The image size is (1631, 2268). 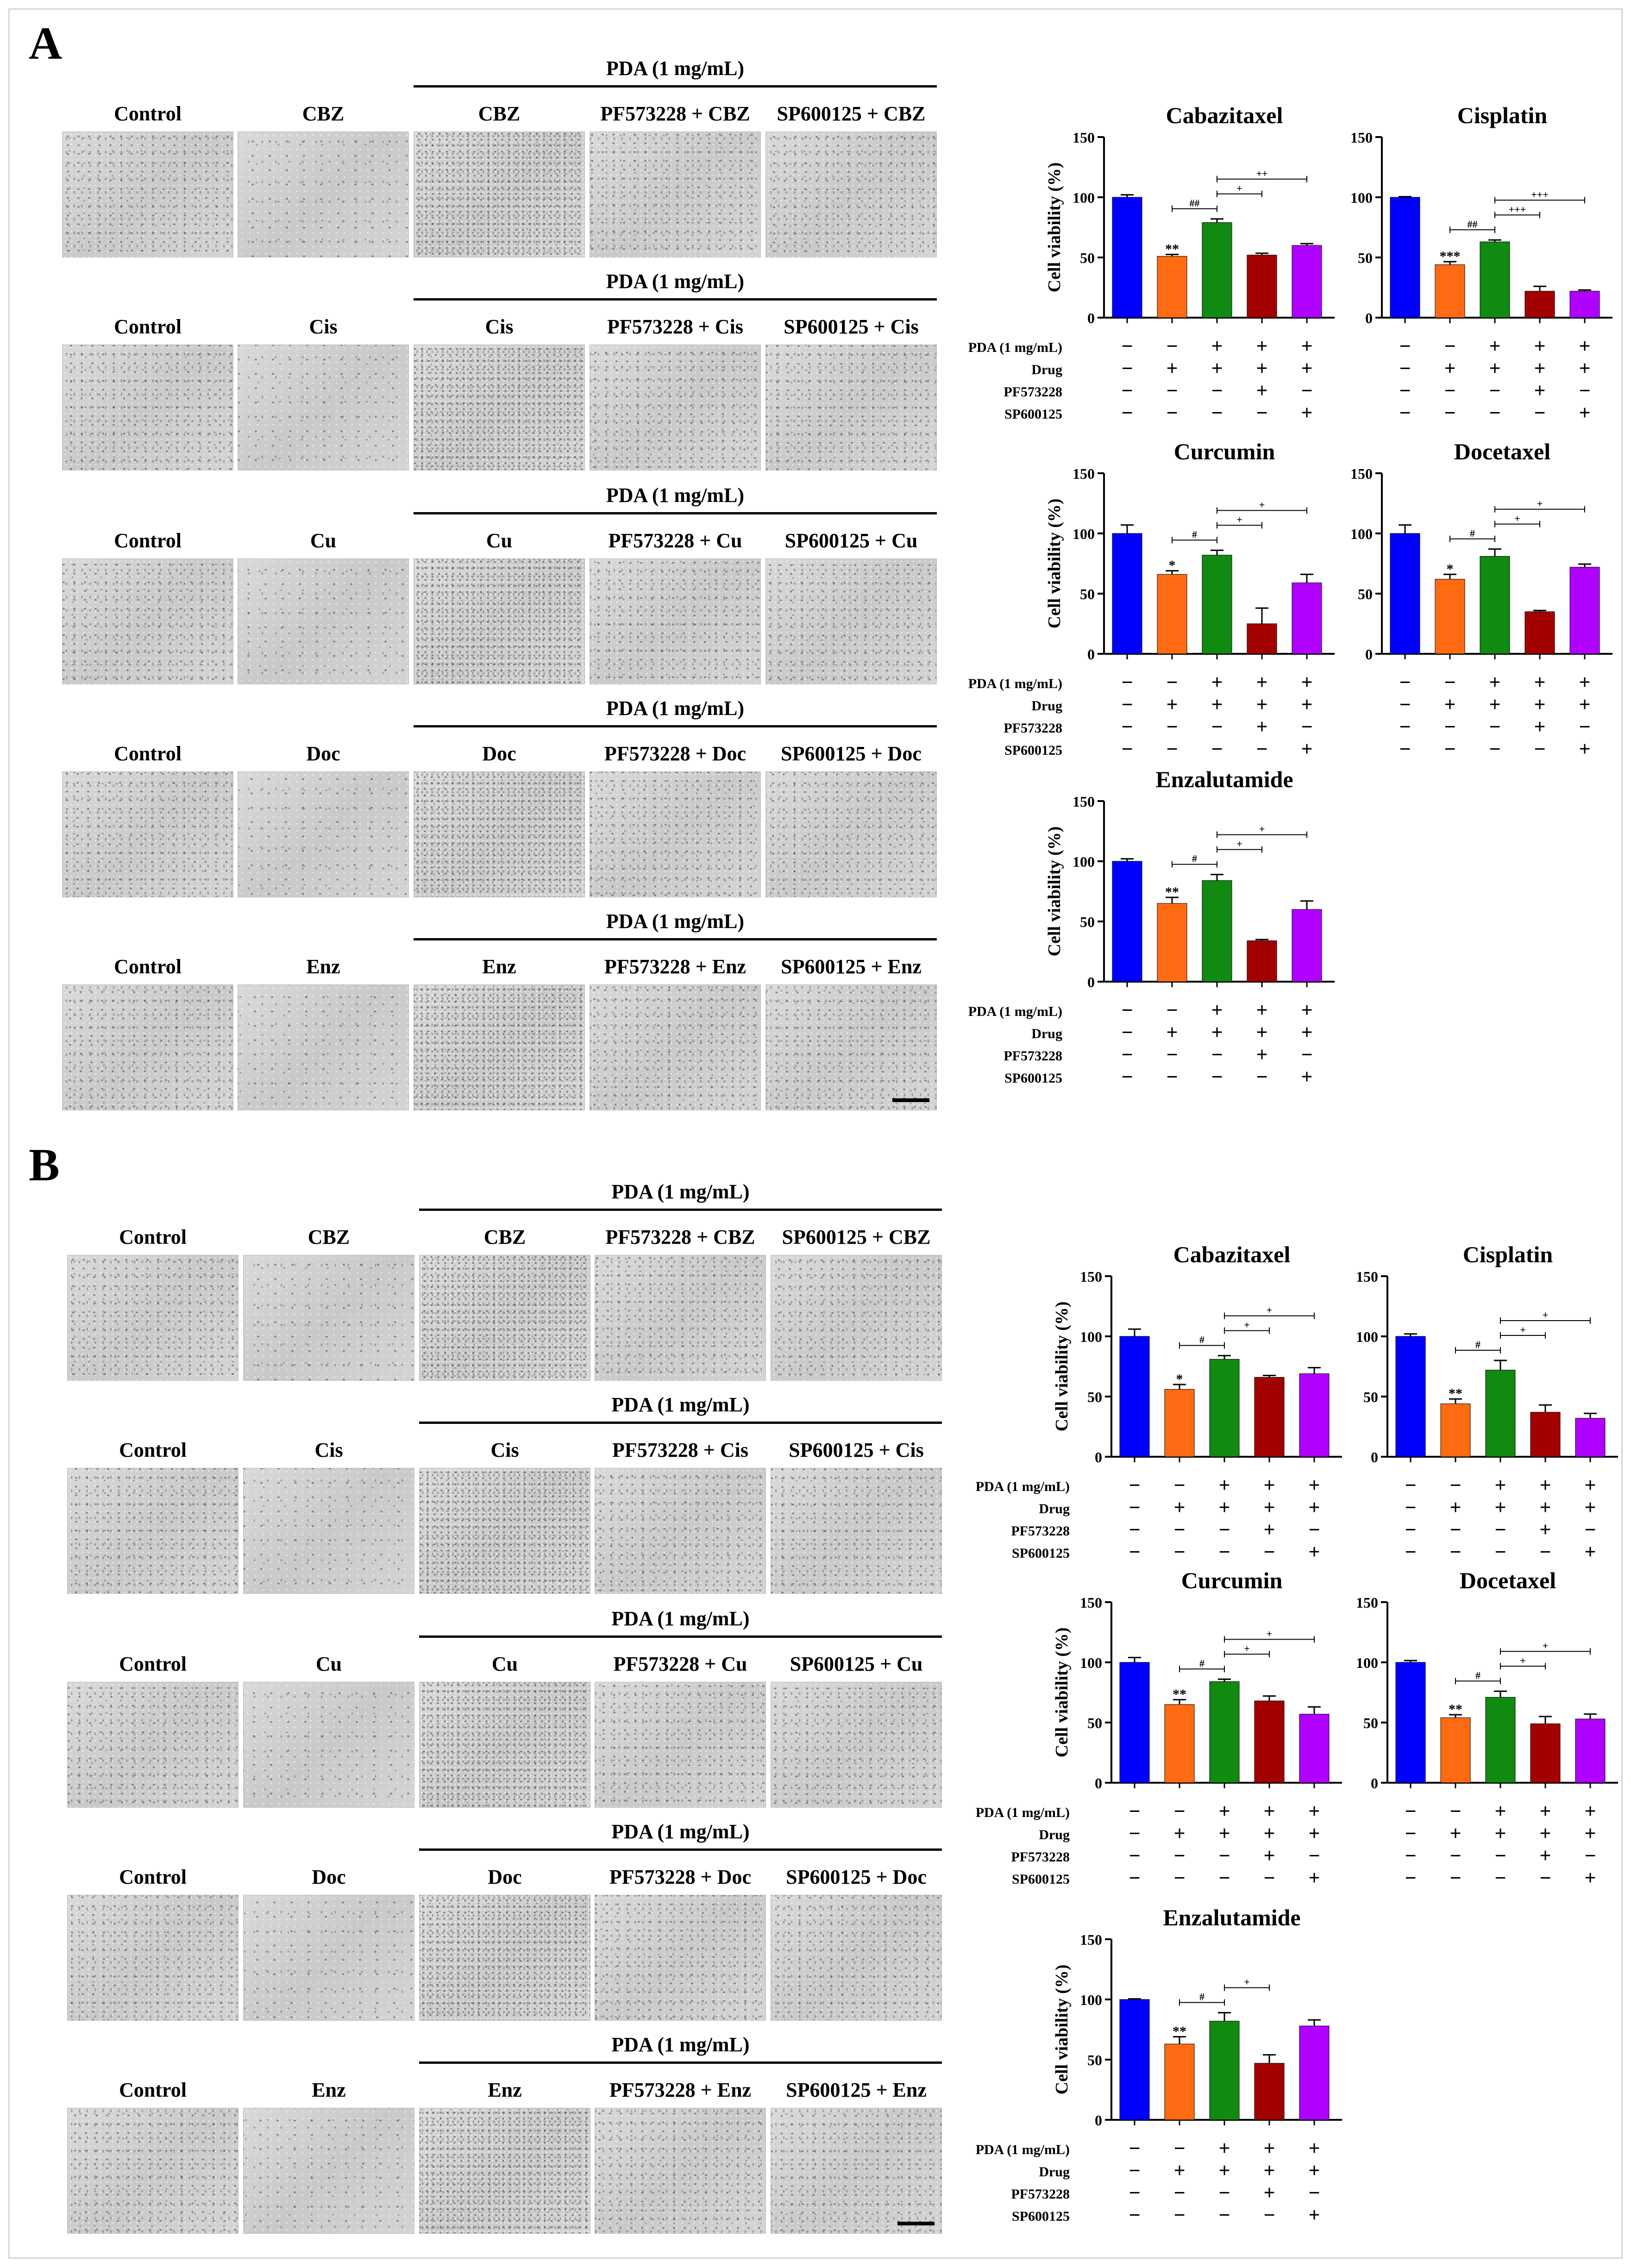 What do you see at coordinates (675, 966) in the screenshot?
I see `column-label: PF573228 + Enz` at bounding box center [675, 966].